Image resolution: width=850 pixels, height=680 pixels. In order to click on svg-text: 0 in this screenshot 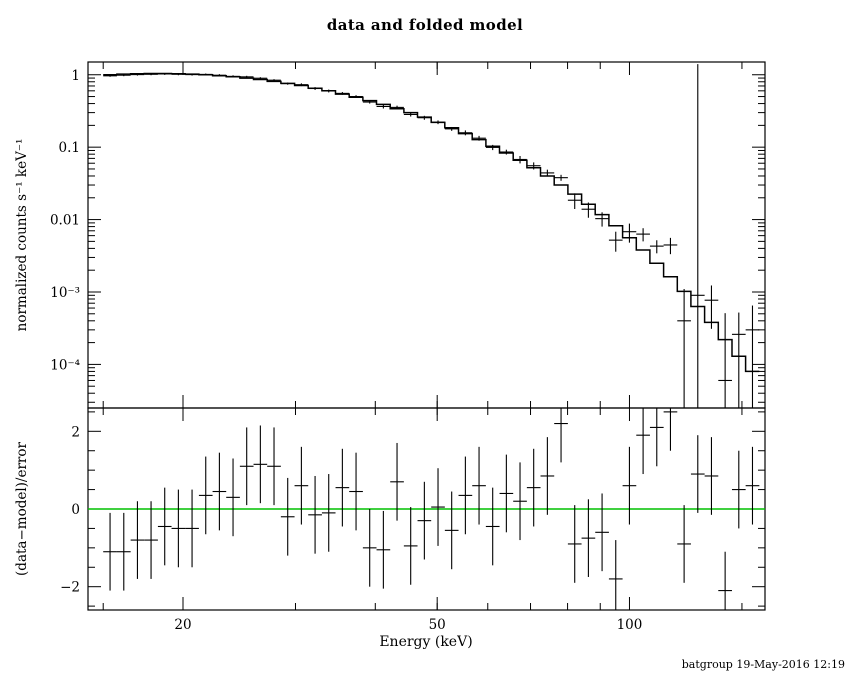, I will do `click(75, 510)`.